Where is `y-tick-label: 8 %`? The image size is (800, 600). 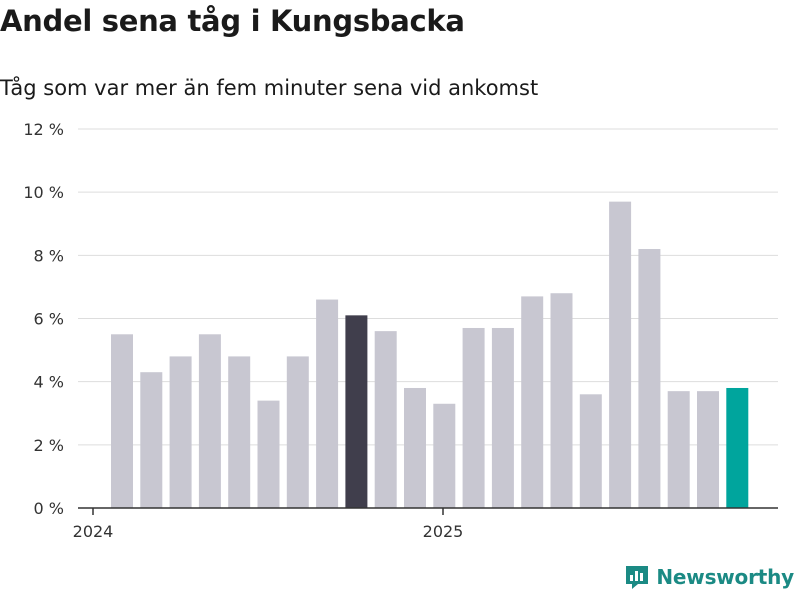 y-tick-label: 8 % is located at coordinates (49, 255).